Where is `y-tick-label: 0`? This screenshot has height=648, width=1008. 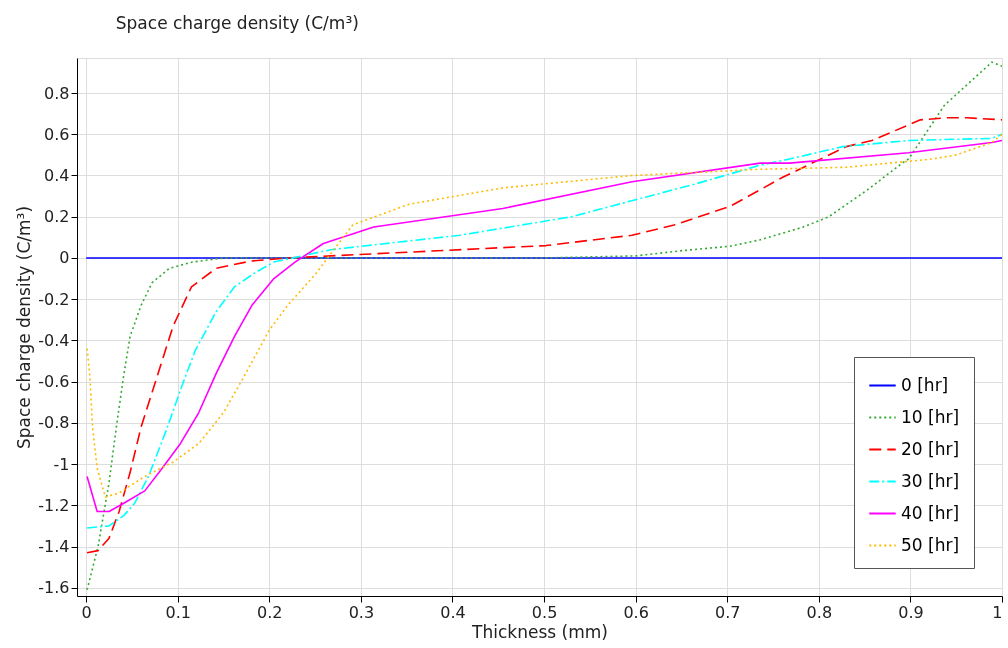
y-tick-label: 0 is located at coordinates (64, 258).